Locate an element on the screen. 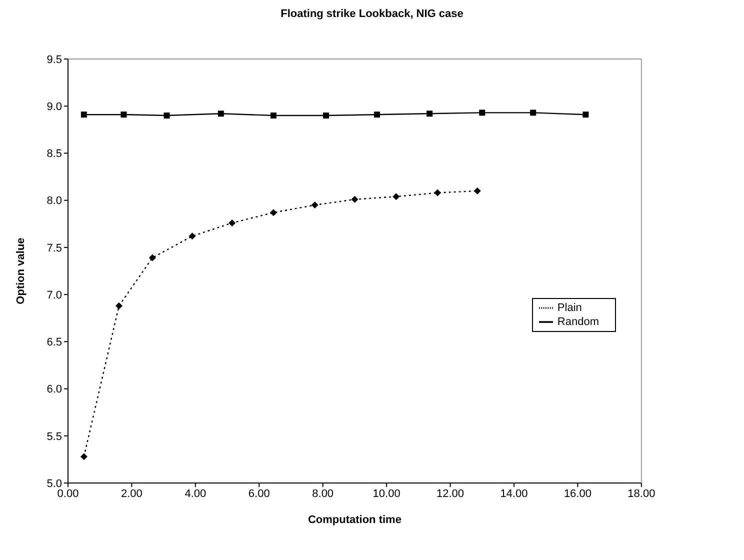 This screenshot has width=744, height=560. chart-title: Floating strike Lookback, NIG case is located at coordinates (372, 15).